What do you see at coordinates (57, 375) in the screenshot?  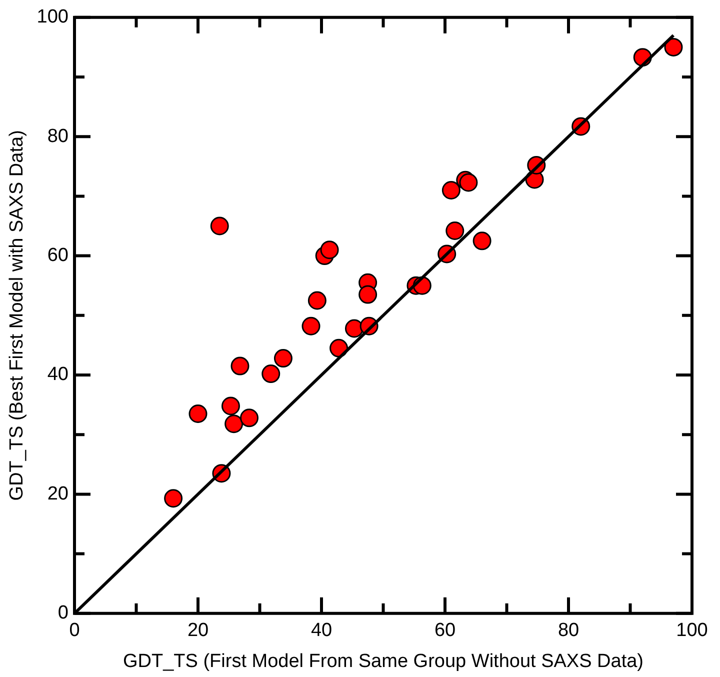 I see `y-tick-label: 40` at bounding box center [57, 375].